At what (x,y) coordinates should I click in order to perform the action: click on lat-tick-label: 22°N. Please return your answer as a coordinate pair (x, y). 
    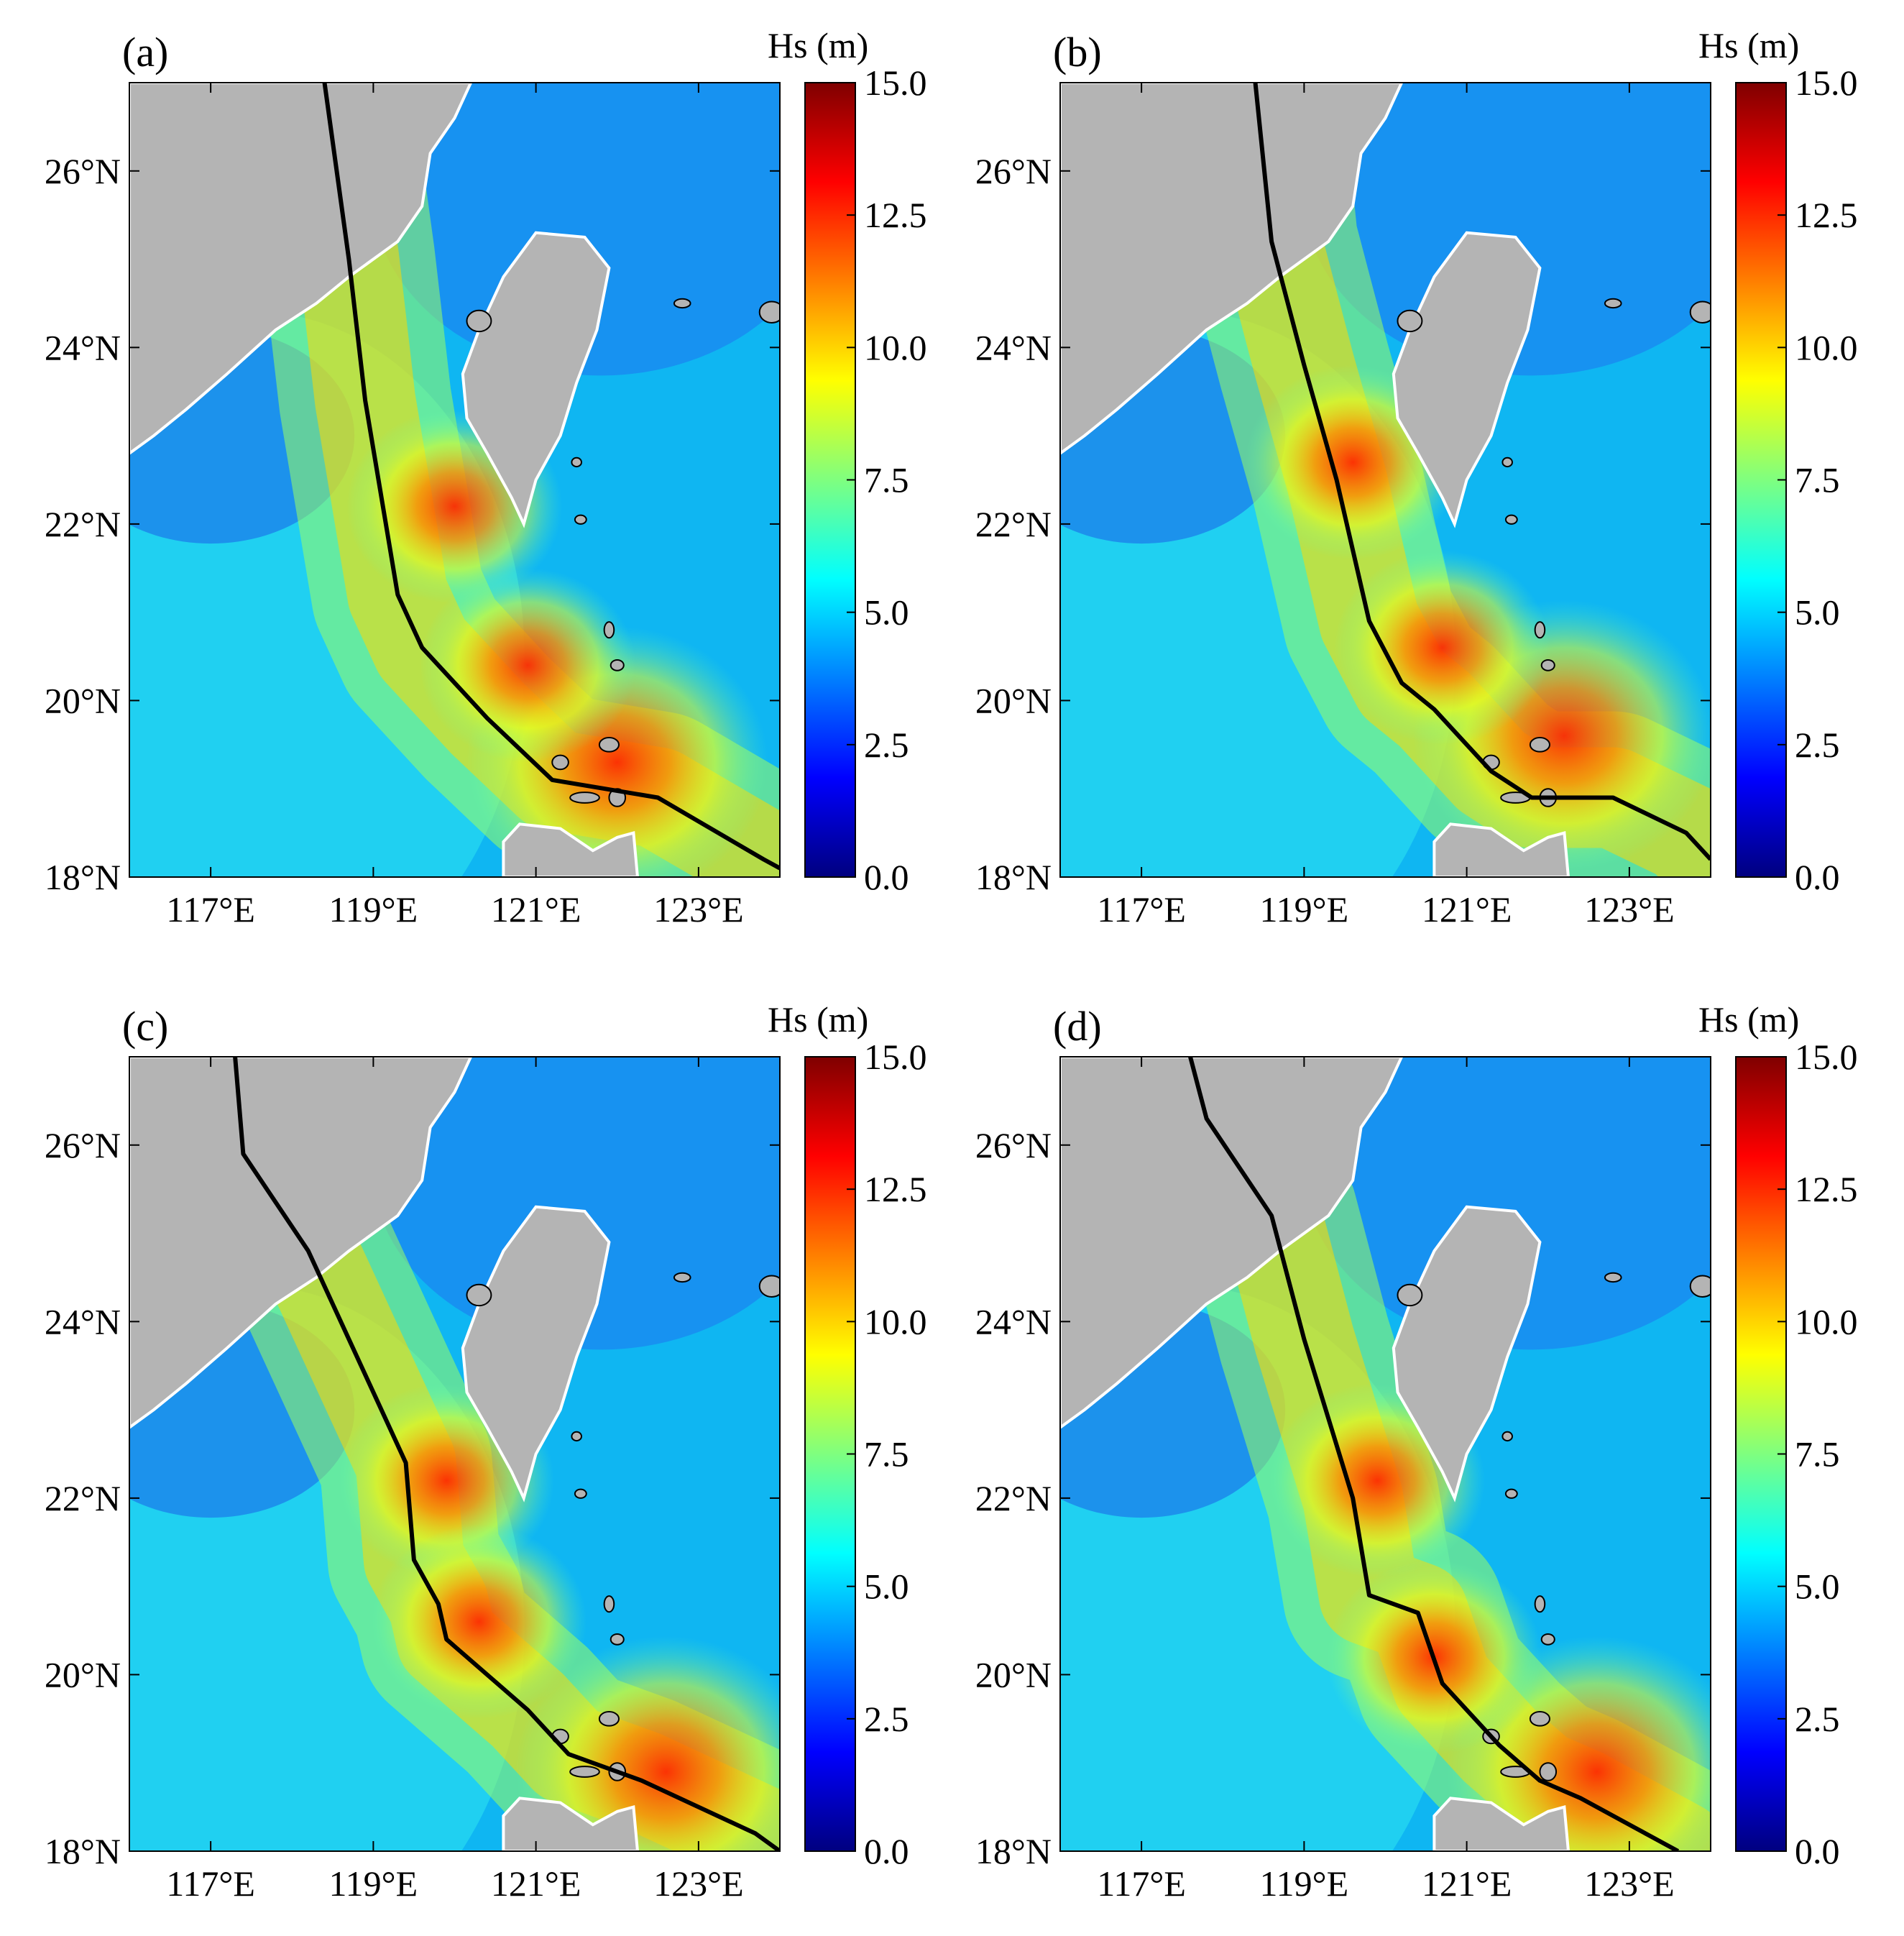
    Looking at the image, I should click on (83, 524).